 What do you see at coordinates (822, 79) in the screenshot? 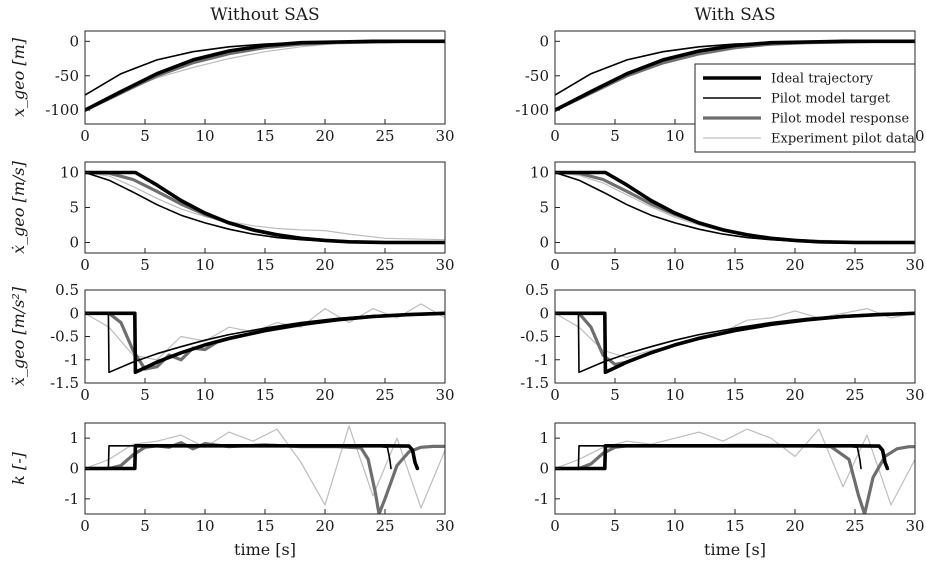
I see `legend-entry: Ideal trajectory` at bounding box center [822, 79].